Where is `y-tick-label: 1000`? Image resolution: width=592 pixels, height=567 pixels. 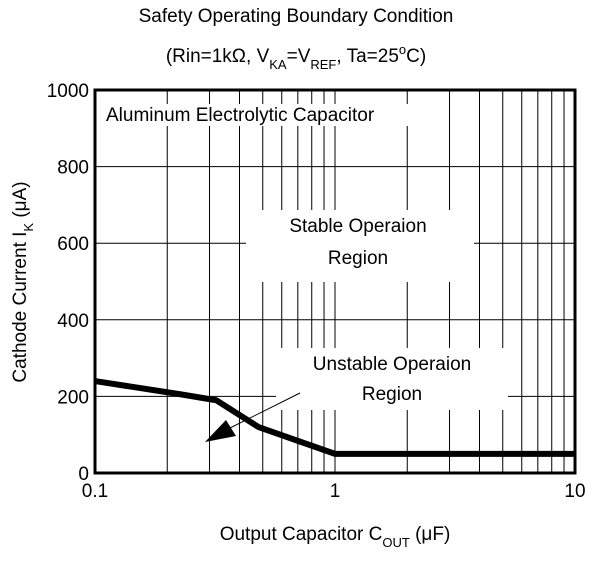 y-tick-label: 1000 is located at coordinates (68, 91).